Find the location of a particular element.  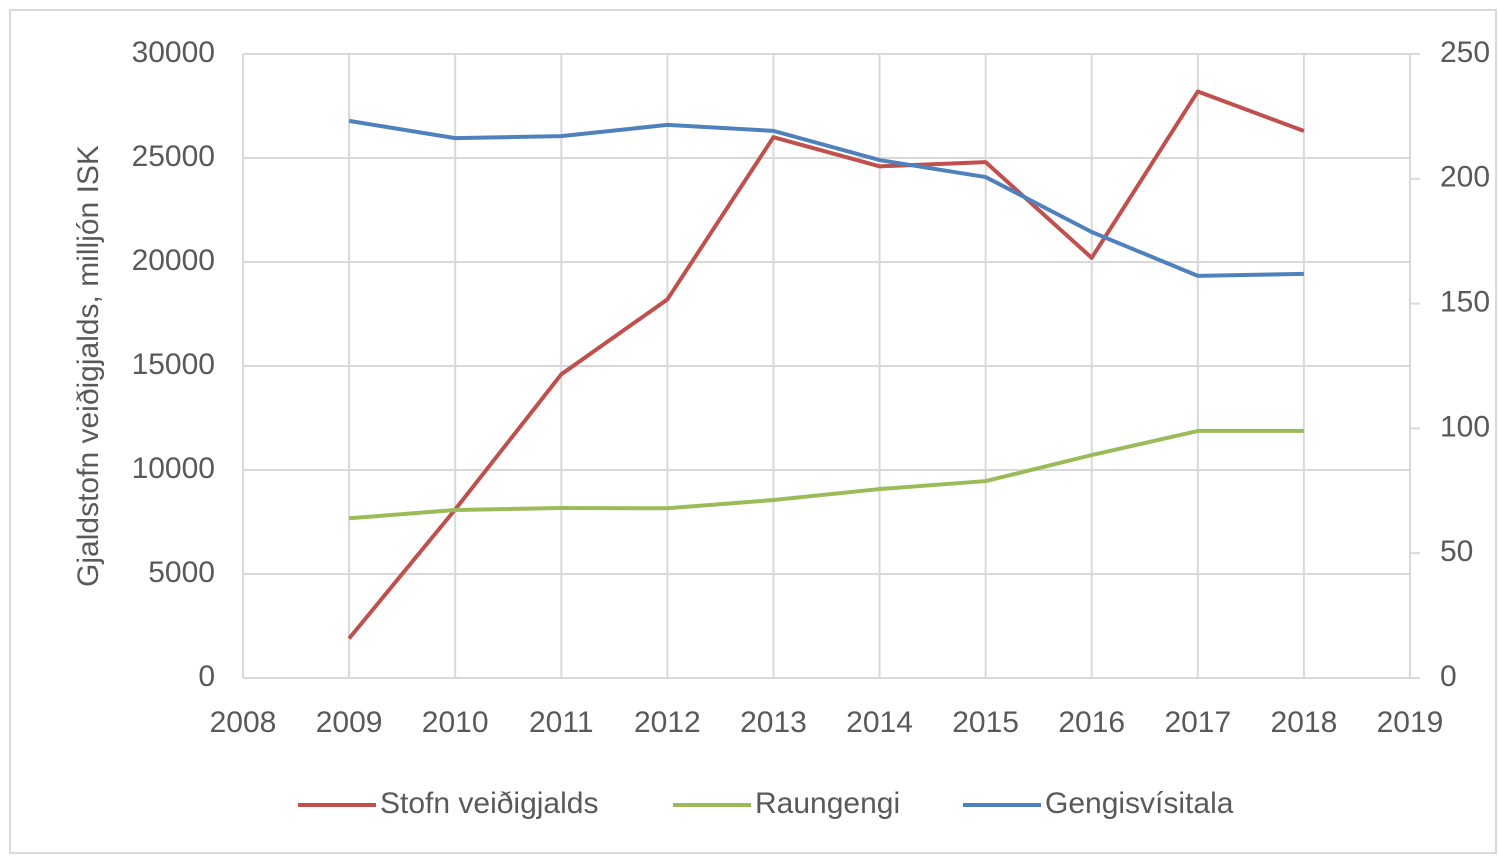

x-tick-label: 2016 is located at coordinates (1091, 722).